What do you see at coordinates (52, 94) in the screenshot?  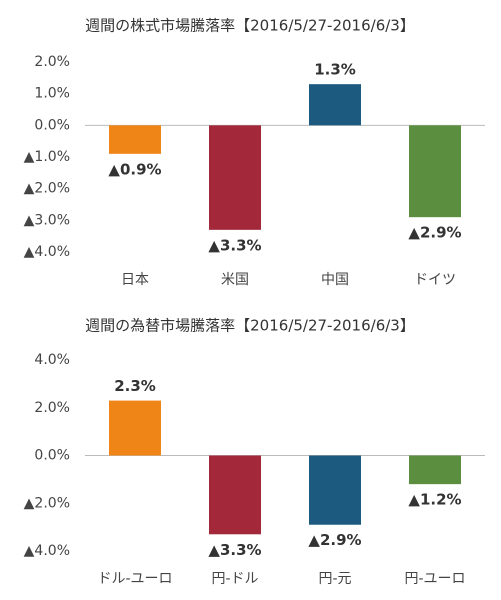 I see `y-tick-label: 1.0%` at bounding box center [52, 94].